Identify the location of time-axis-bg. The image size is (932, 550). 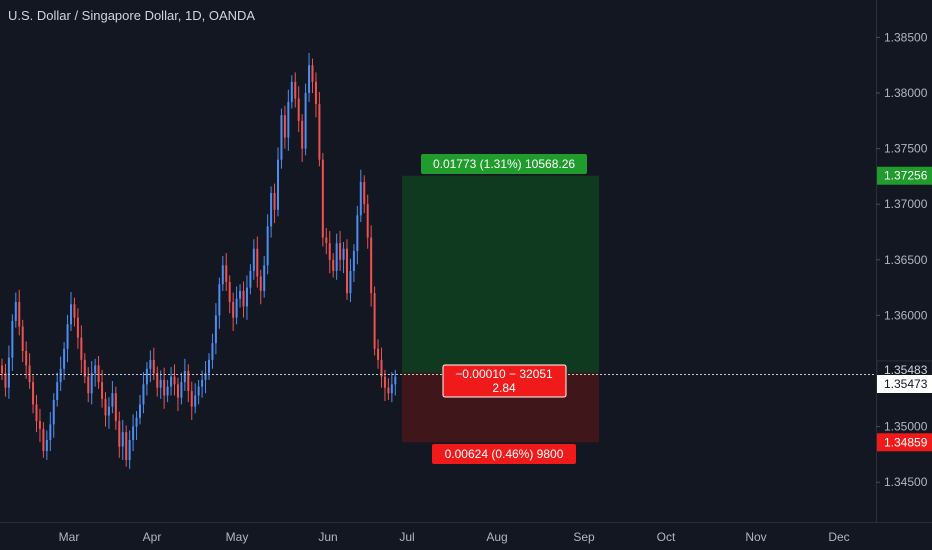
(466, 536).